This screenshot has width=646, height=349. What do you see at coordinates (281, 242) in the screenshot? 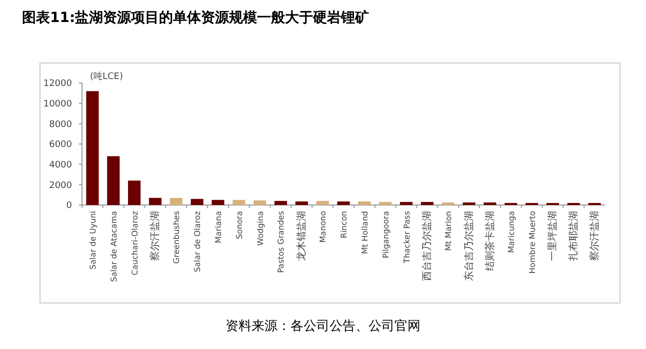
I see `x-tick-label: Pastos Grandes` at bounding box center [281, 242].